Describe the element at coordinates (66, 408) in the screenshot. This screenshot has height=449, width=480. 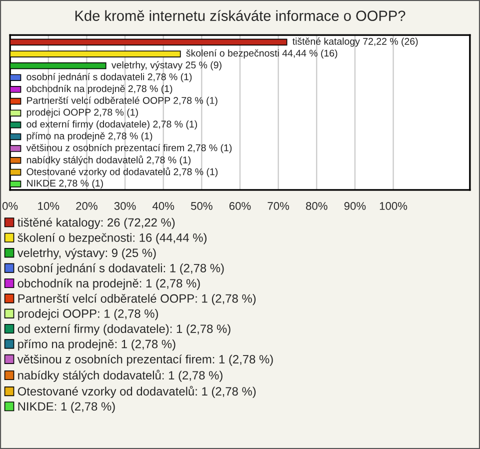
I see `legend-label: NIKDE: 1 (2,78 %)` at that location.